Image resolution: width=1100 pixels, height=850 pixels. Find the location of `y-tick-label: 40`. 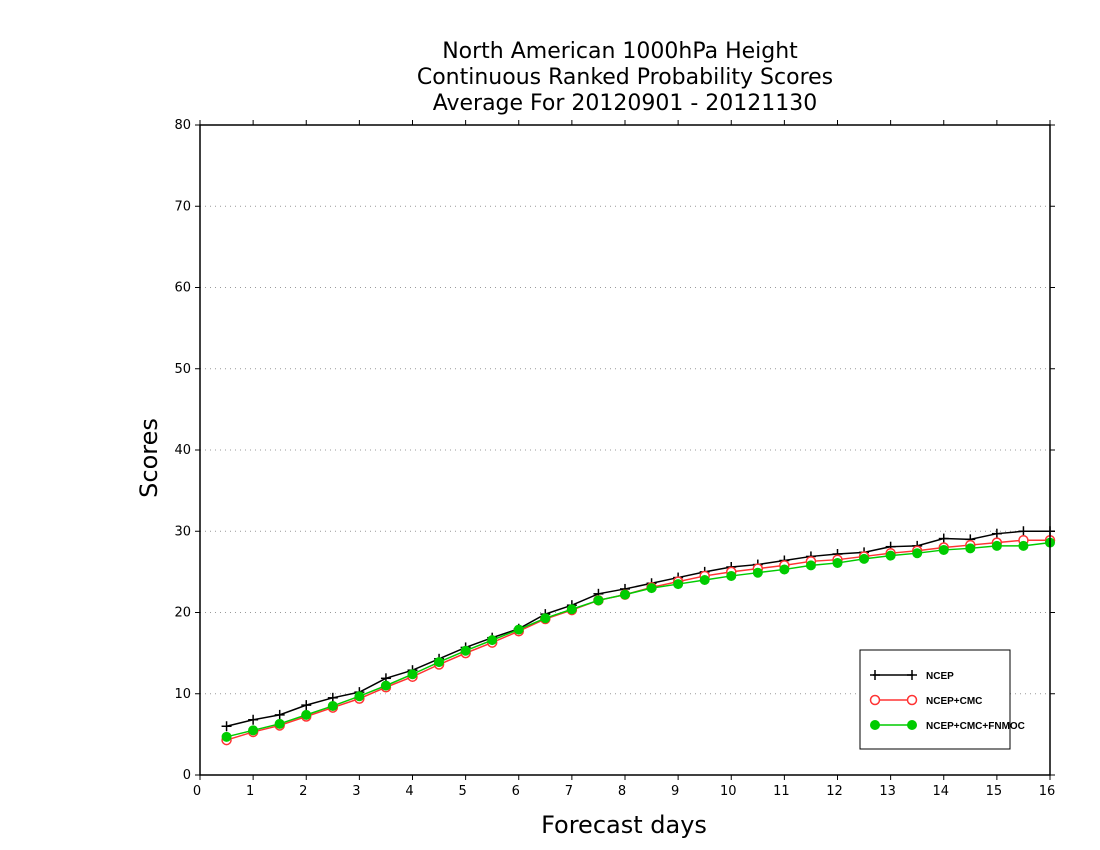

y-tick-label: 40 is located at coordinates (182, 450).